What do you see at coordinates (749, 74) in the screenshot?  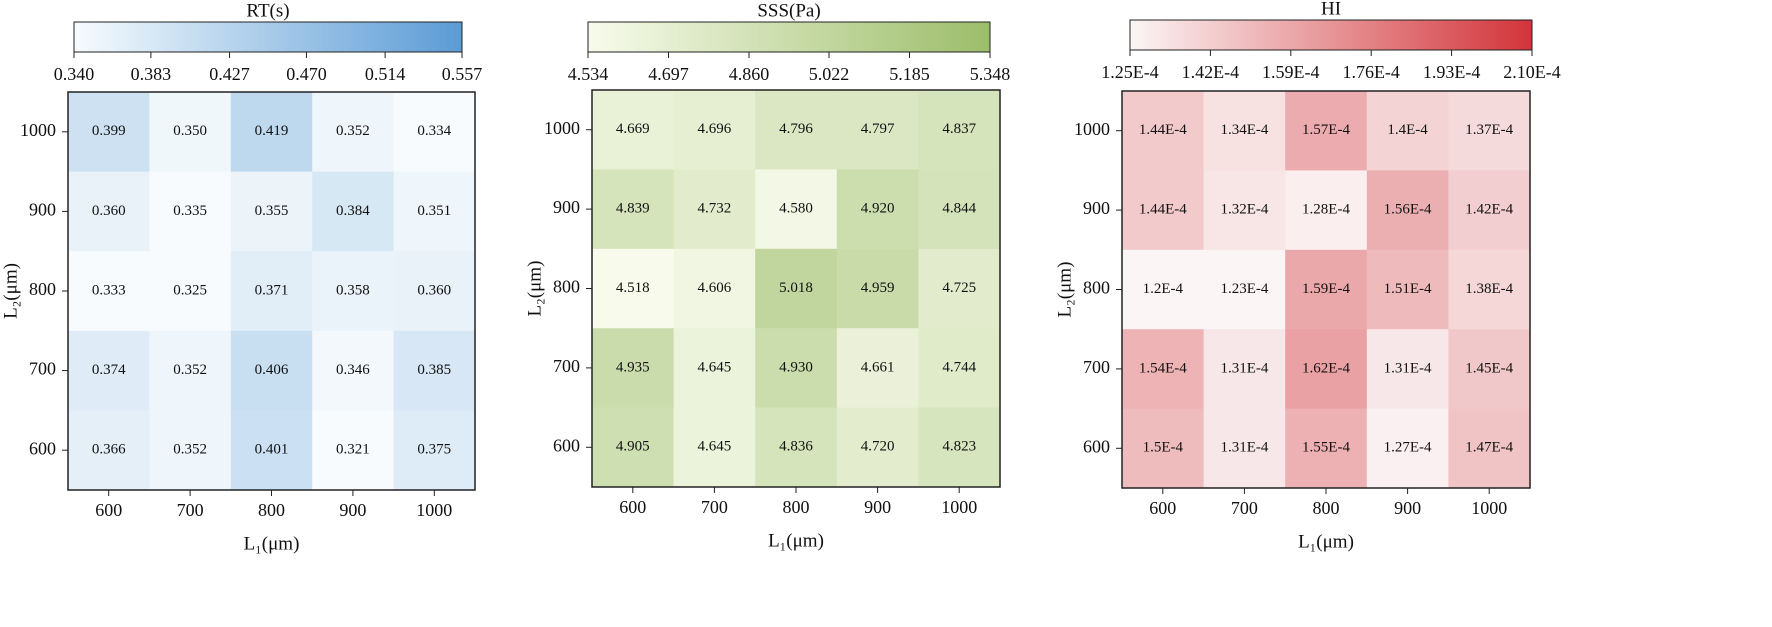 I see `colorbar-tick-label: 4.860` at bounding box center [749, 74].